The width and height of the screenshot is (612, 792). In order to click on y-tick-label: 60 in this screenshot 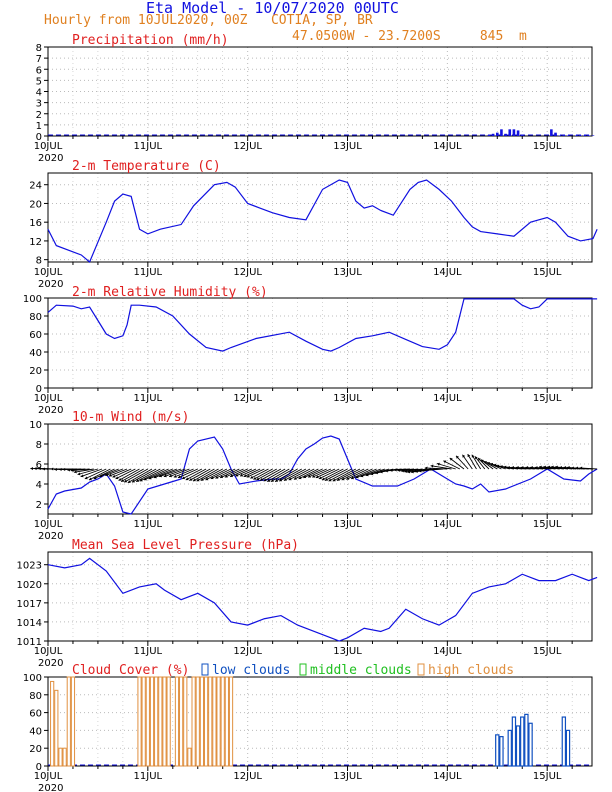, I will do `click(35, 335)`.